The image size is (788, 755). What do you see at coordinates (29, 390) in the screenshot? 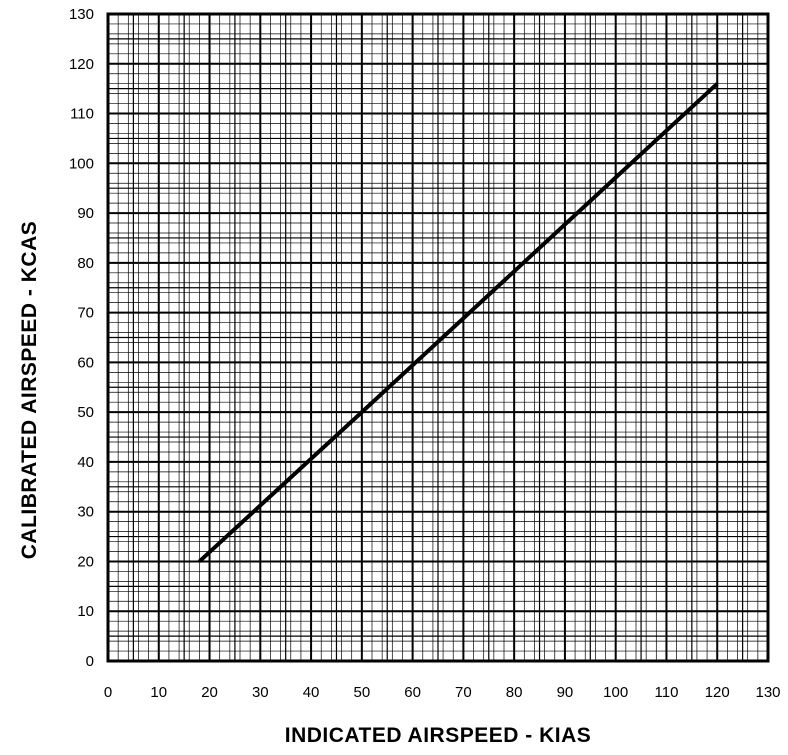
I see `y-axis-title: CALIBRATED AIRSPEED - KCAS` at bounding box center [29, 390].